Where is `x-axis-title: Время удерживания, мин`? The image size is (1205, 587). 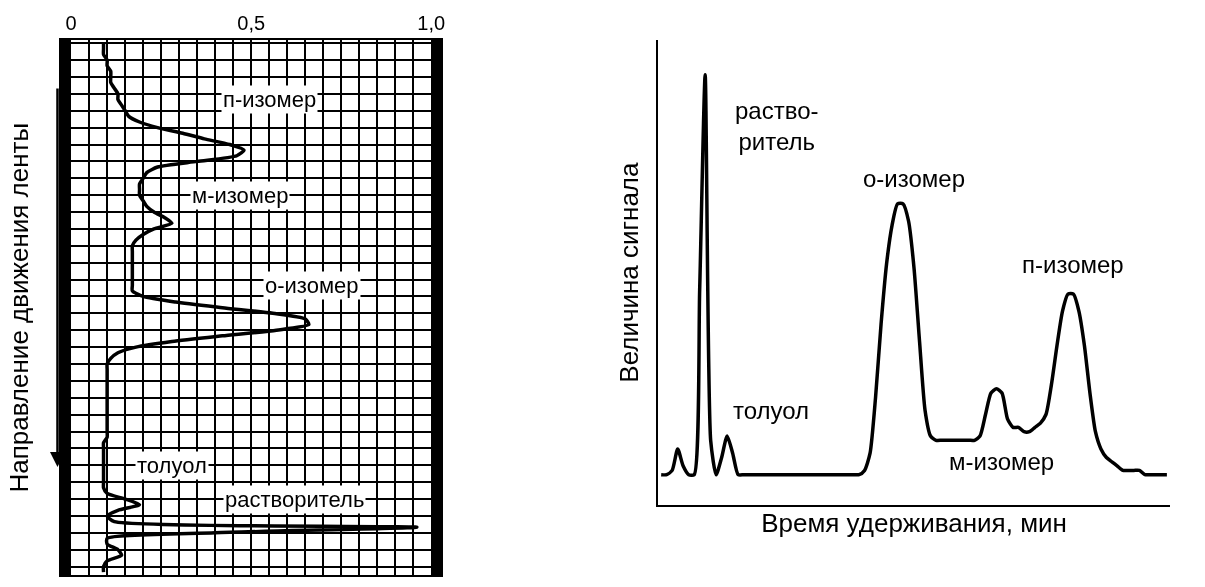 x-axis-title: Время удерживания, мин is located at coordinates (914, 523).